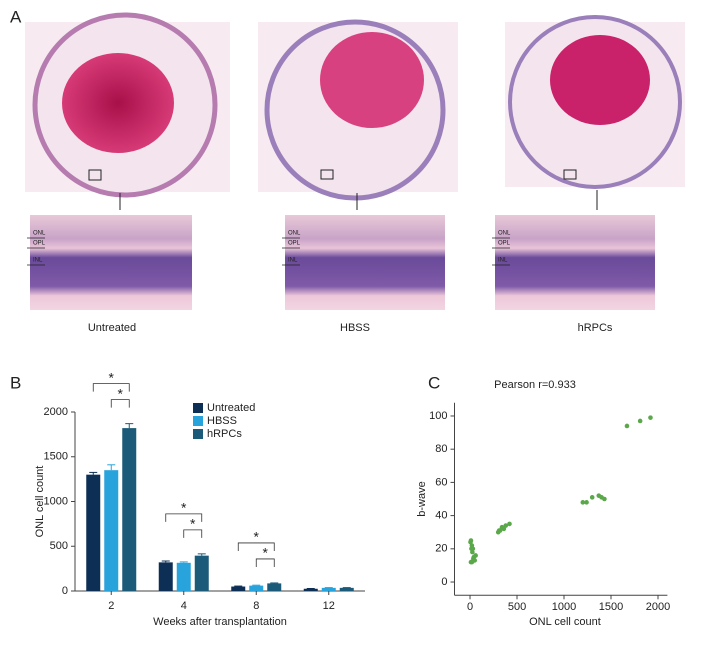  Describe the element at coordinates (564, 607) in the screenshot. I see `x-tick-label: 1000` at that location.